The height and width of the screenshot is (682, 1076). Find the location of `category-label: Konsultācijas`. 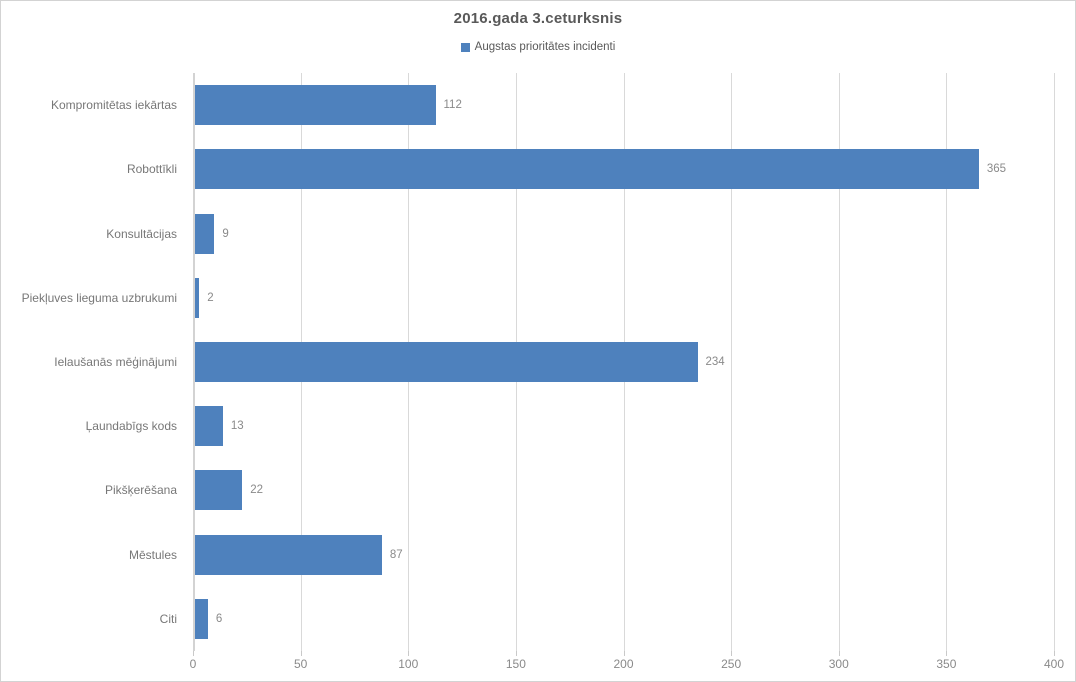

category-label: Konsultācijas is located at coordinates (141, 233).